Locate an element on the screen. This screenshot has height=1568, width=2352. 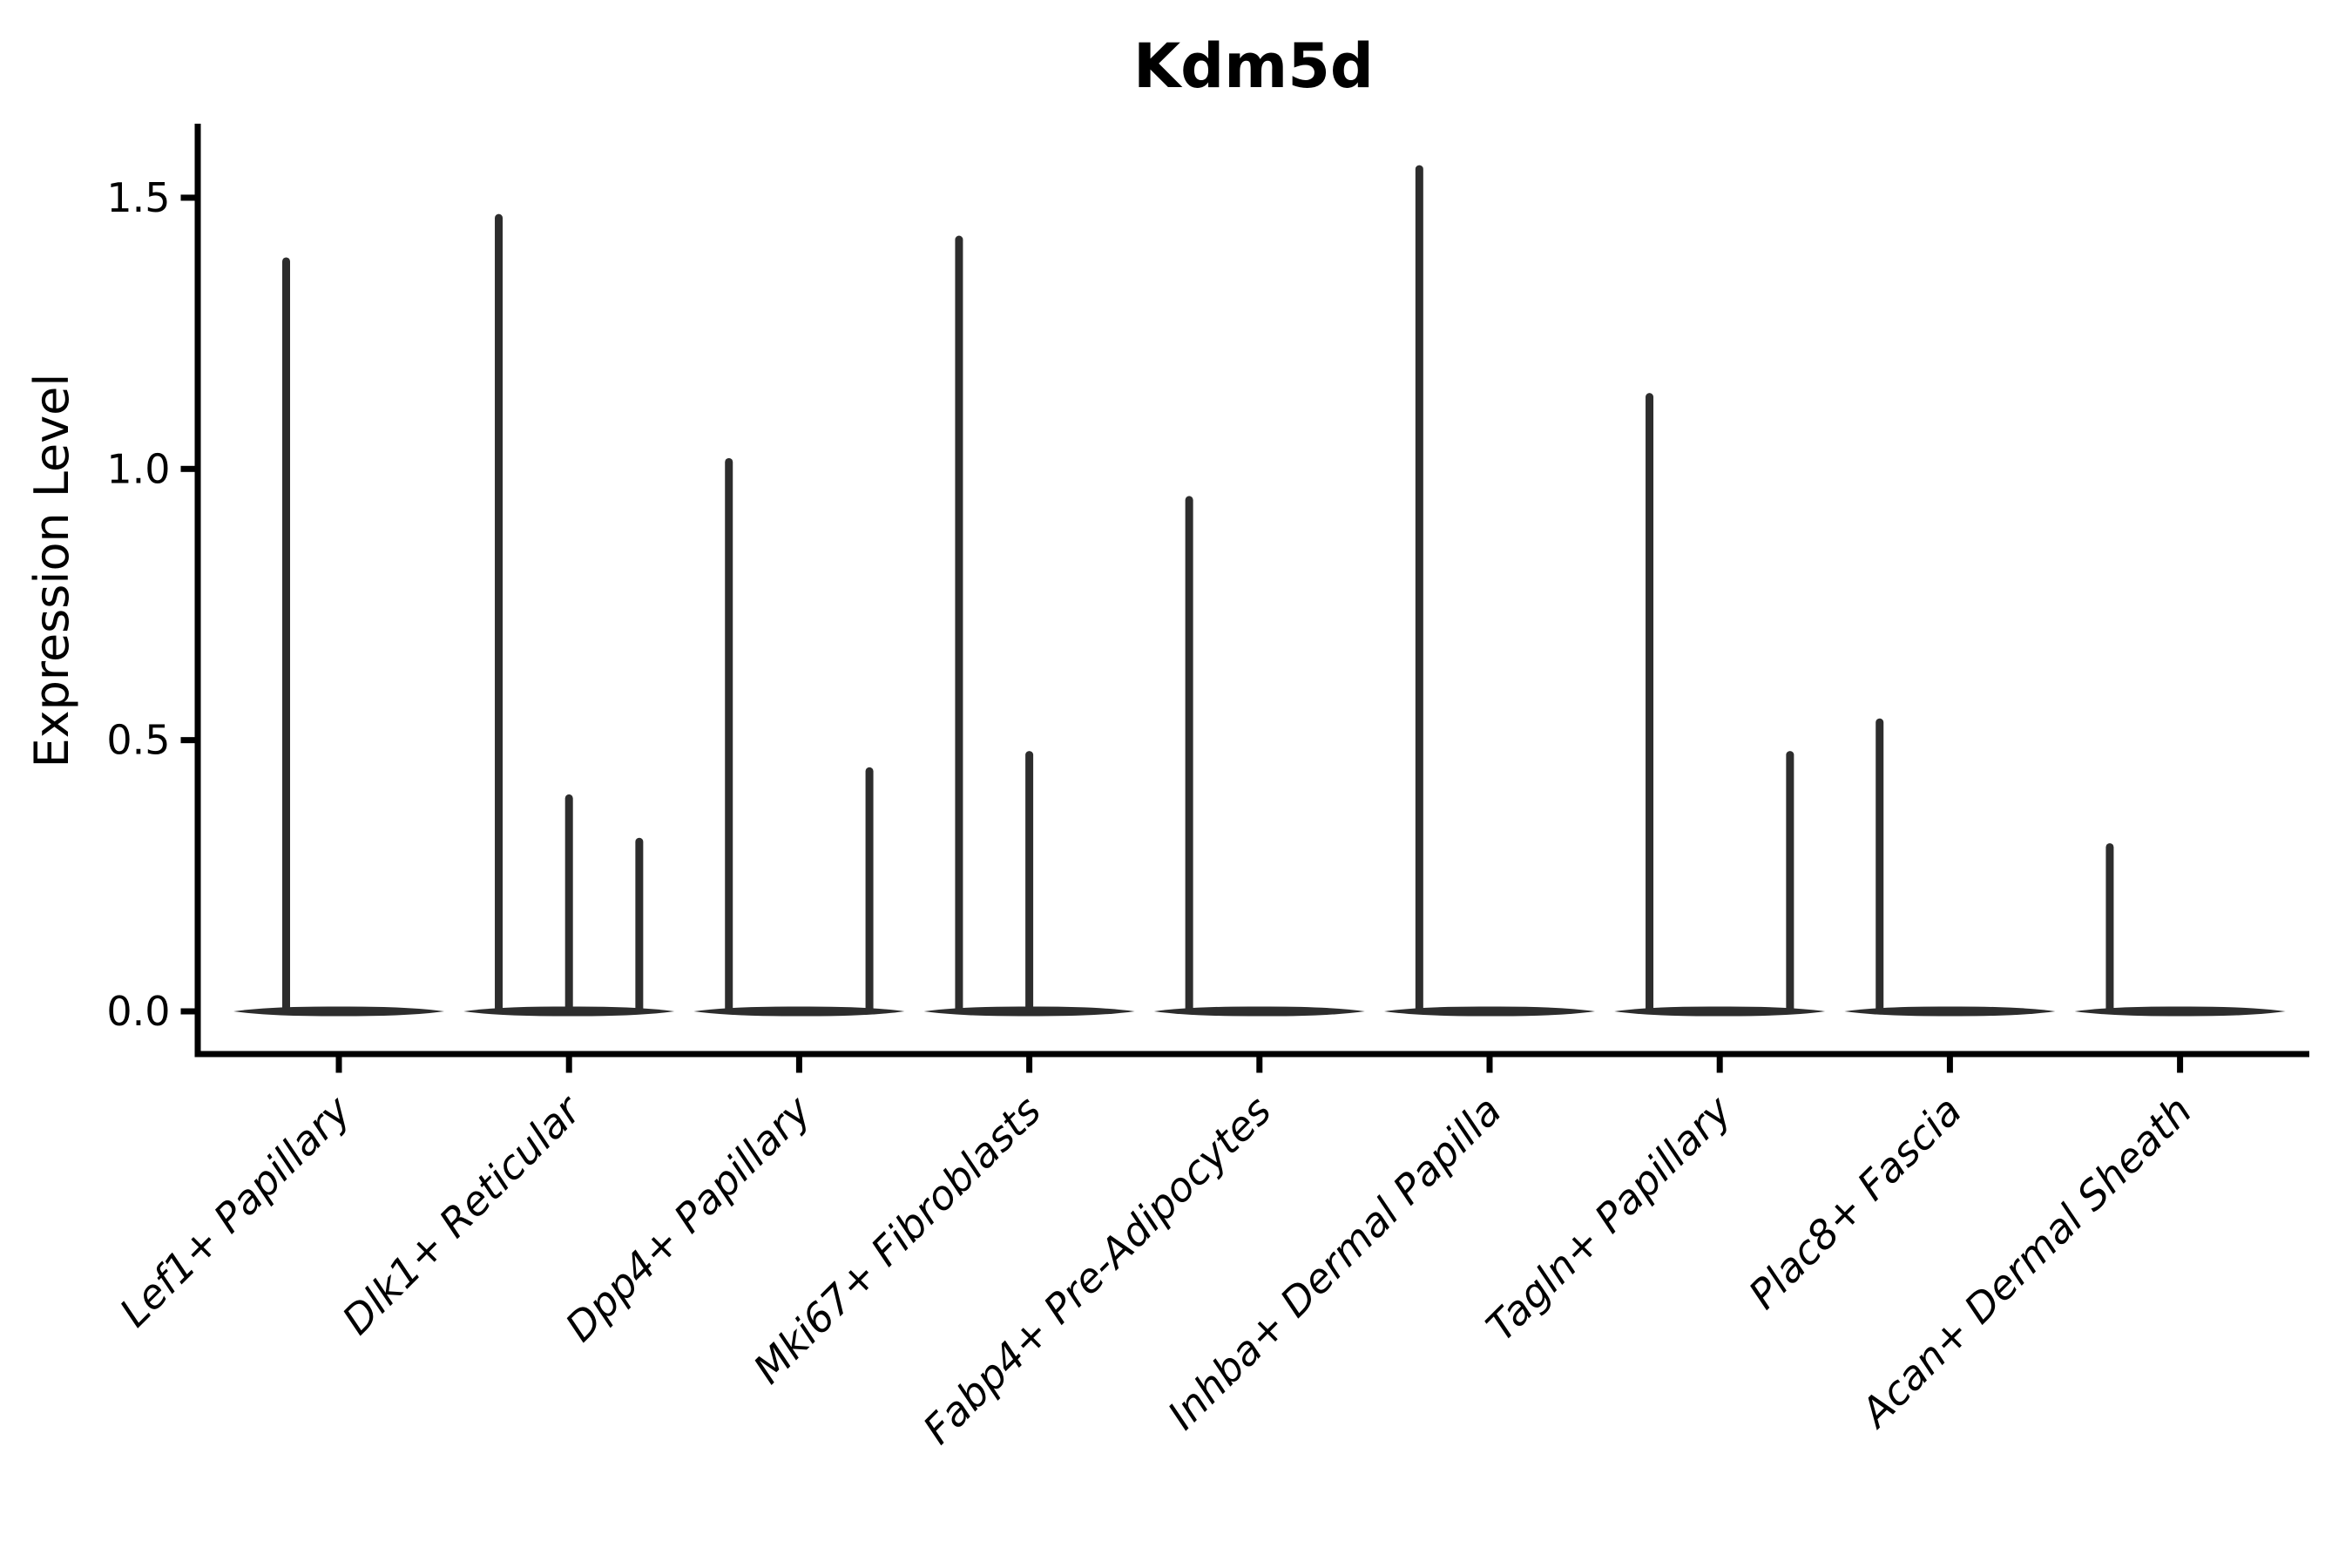
x-category-label: Plac8+ Fascia is located at coordinates (1855, 1202).